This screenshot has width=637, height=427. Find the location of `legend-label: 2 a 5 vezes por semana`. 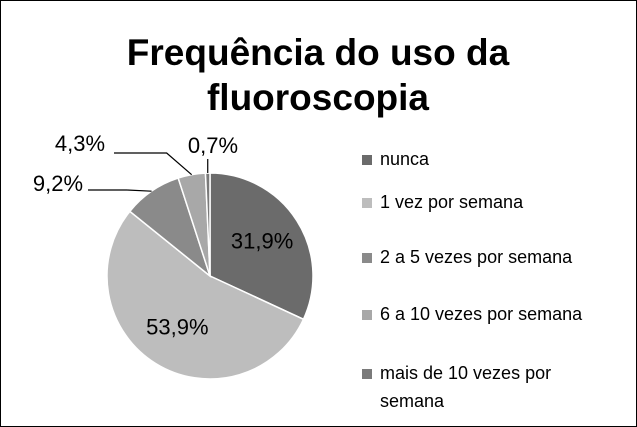

legend-label: 2 a 5 vezes por semana is located at coordinates (476, 257).